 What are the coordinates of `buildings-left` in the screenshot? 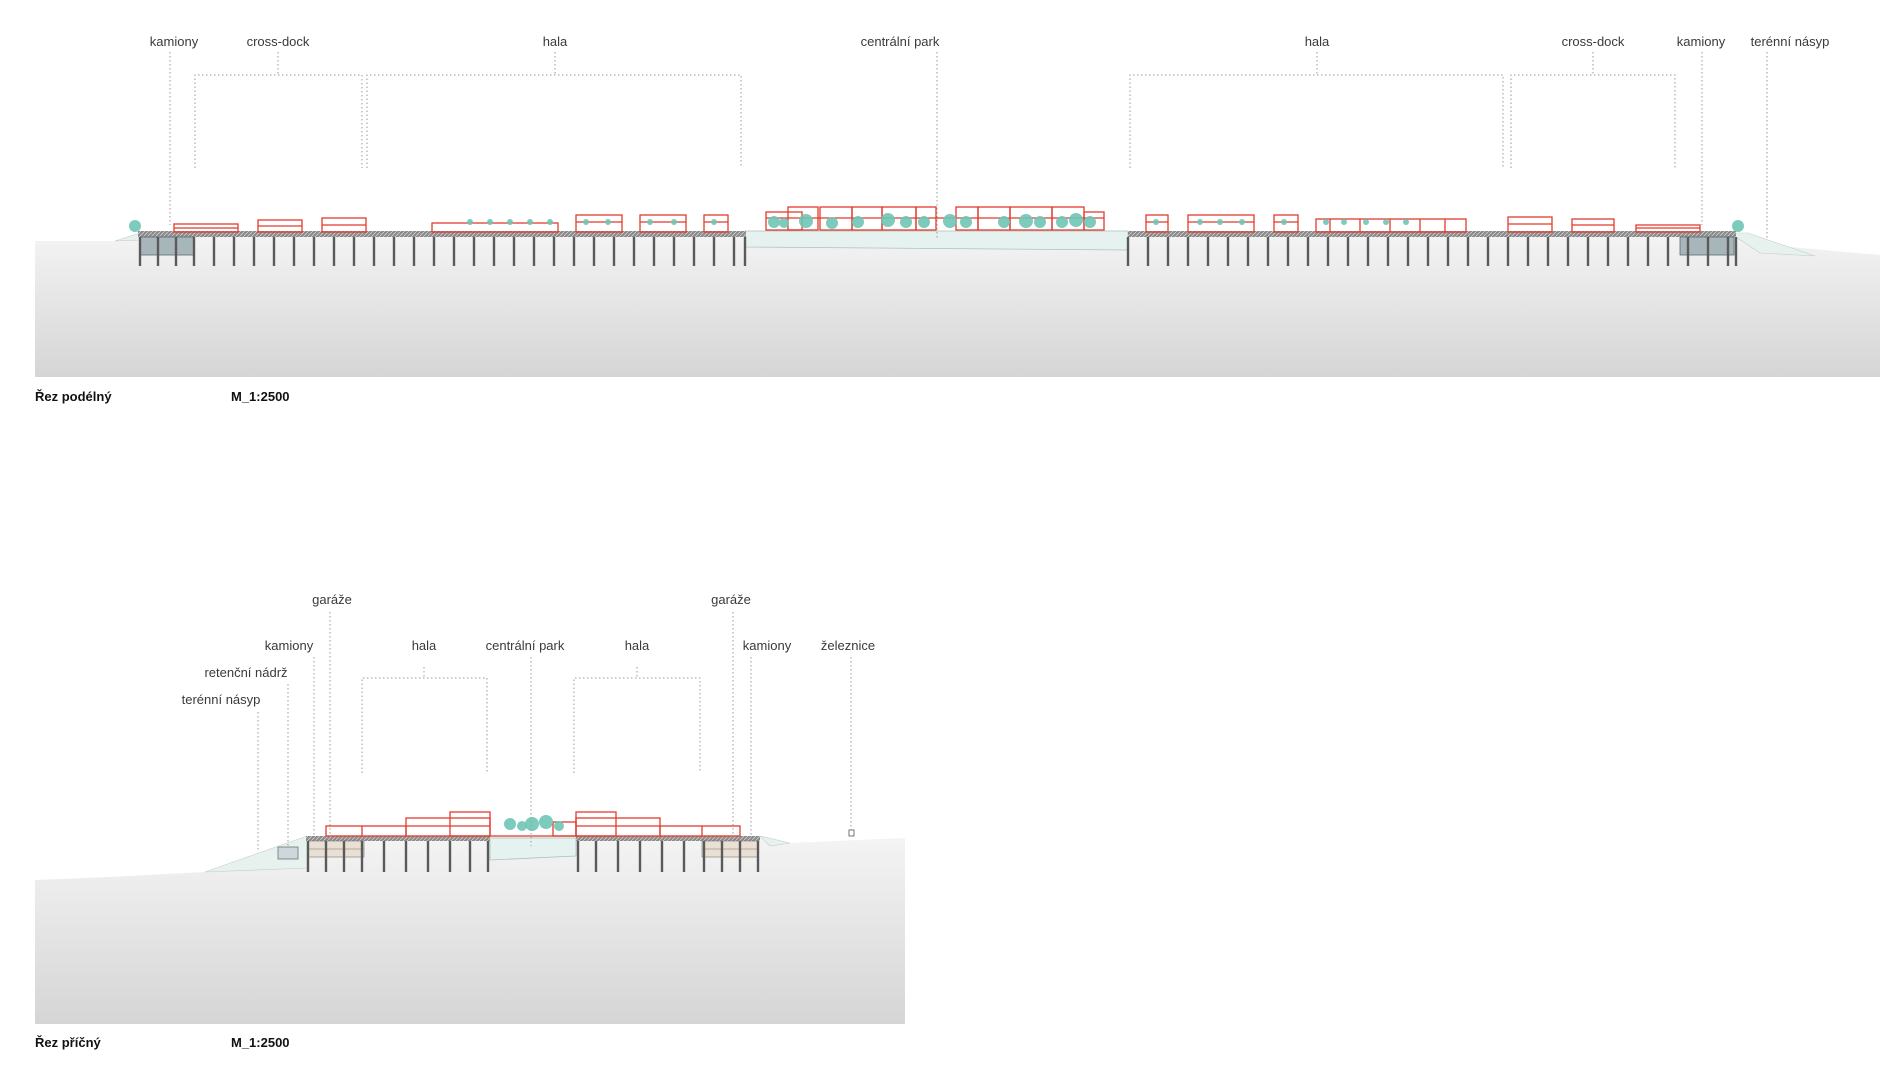 It's located at (451, 223).